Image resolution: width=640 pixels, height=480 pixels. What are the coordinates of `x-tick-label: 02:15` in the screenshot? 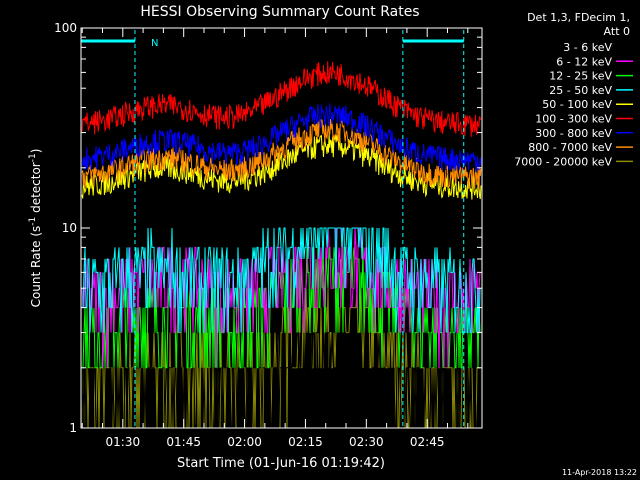 It's located at (305, 442).